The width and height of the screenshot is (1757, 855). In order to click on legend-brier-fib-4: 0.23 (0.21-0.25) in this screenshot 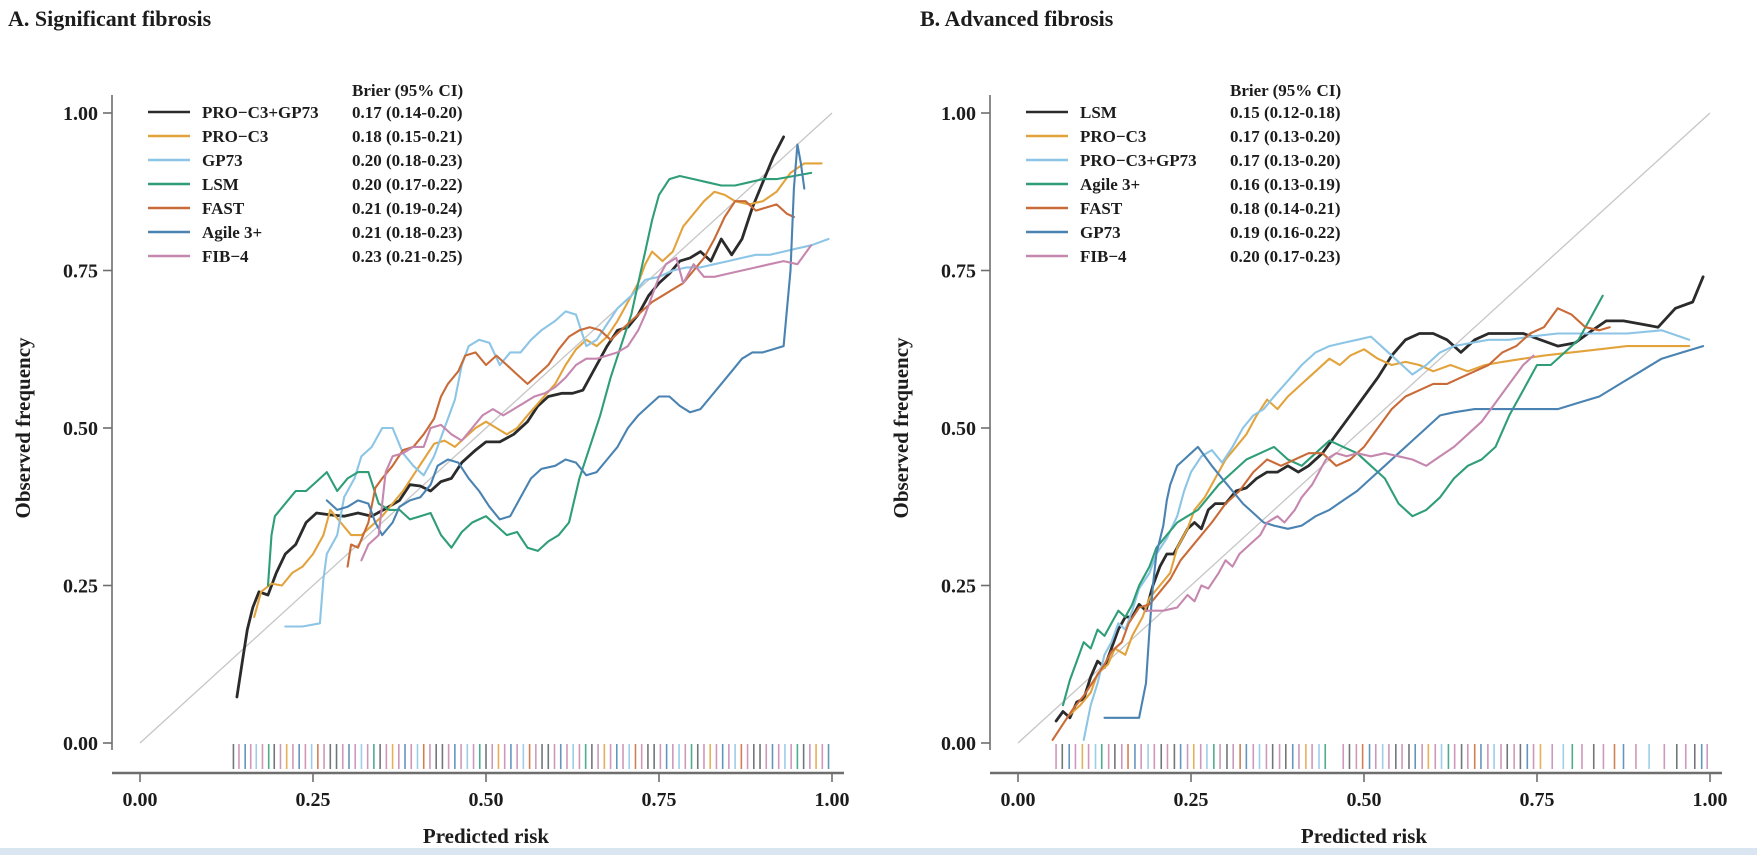, I will do `click(407, 256)`.